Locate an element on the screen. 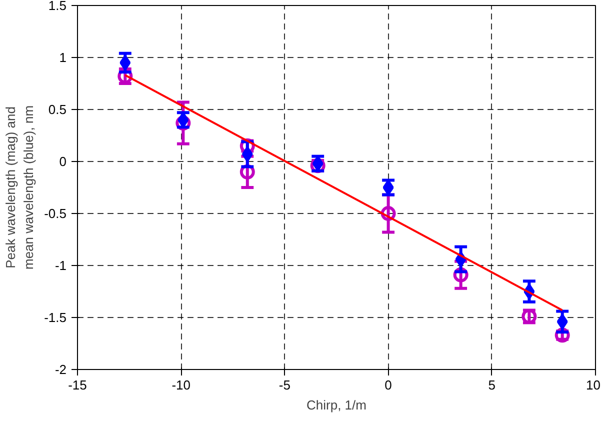 Image resolution: width=607 pixels, height=421 pixels. x-tick-label: 5 is located at coordinates (492, 385).